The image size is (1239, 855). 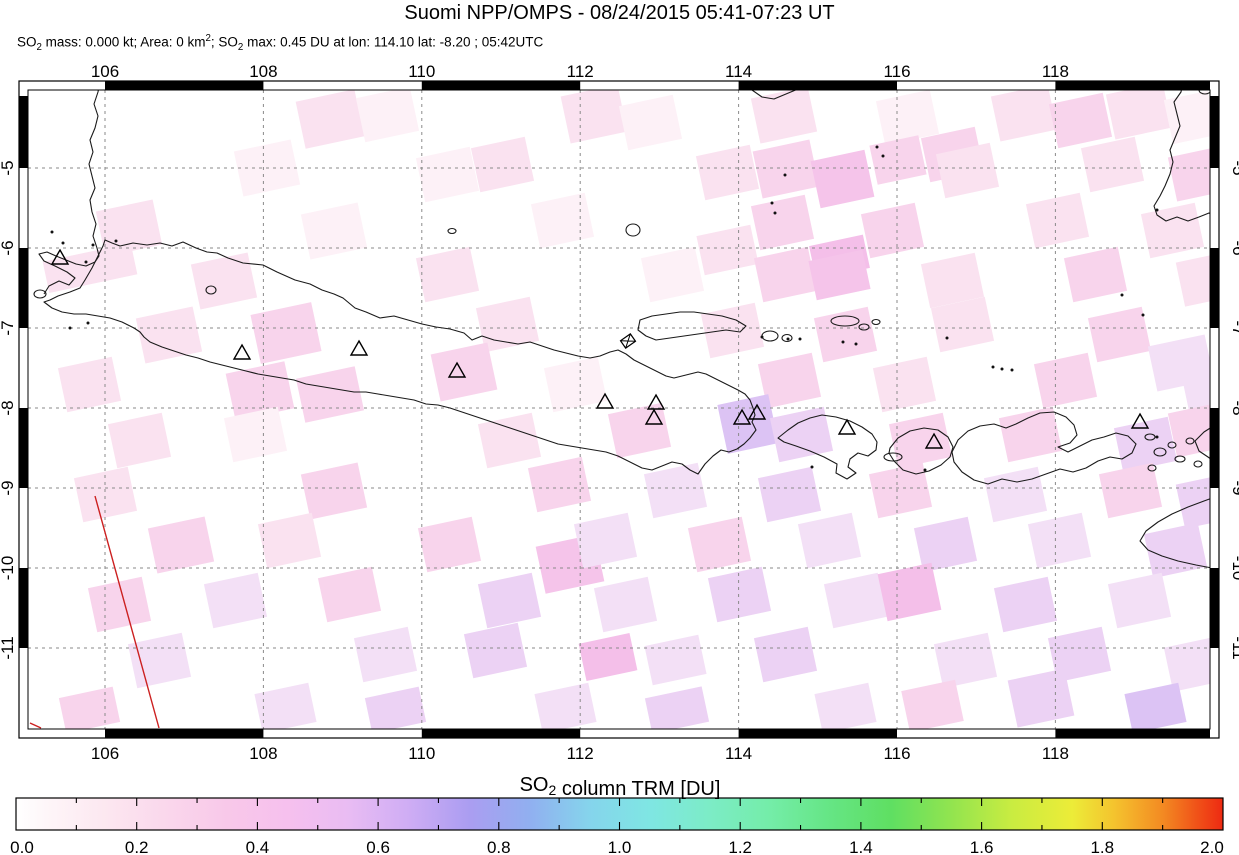 What do you see at coordinates (105, 71) in the screenshot?
I see `lon-tick-label-top: 106` at bounding box center [105, 71].